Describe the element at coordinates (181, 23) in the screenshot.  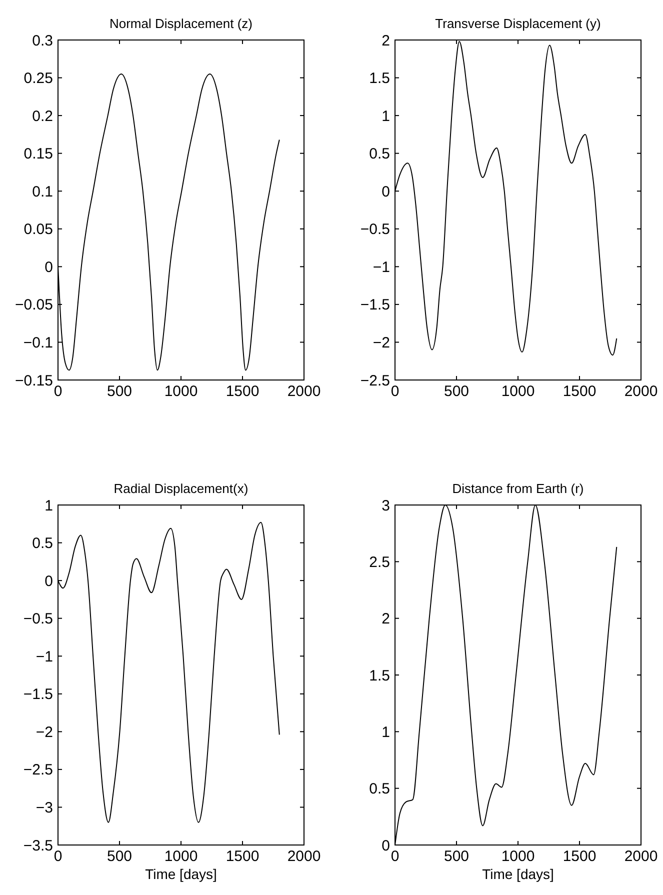
I see `chart-title: Normal Displacement (z)` at that location.